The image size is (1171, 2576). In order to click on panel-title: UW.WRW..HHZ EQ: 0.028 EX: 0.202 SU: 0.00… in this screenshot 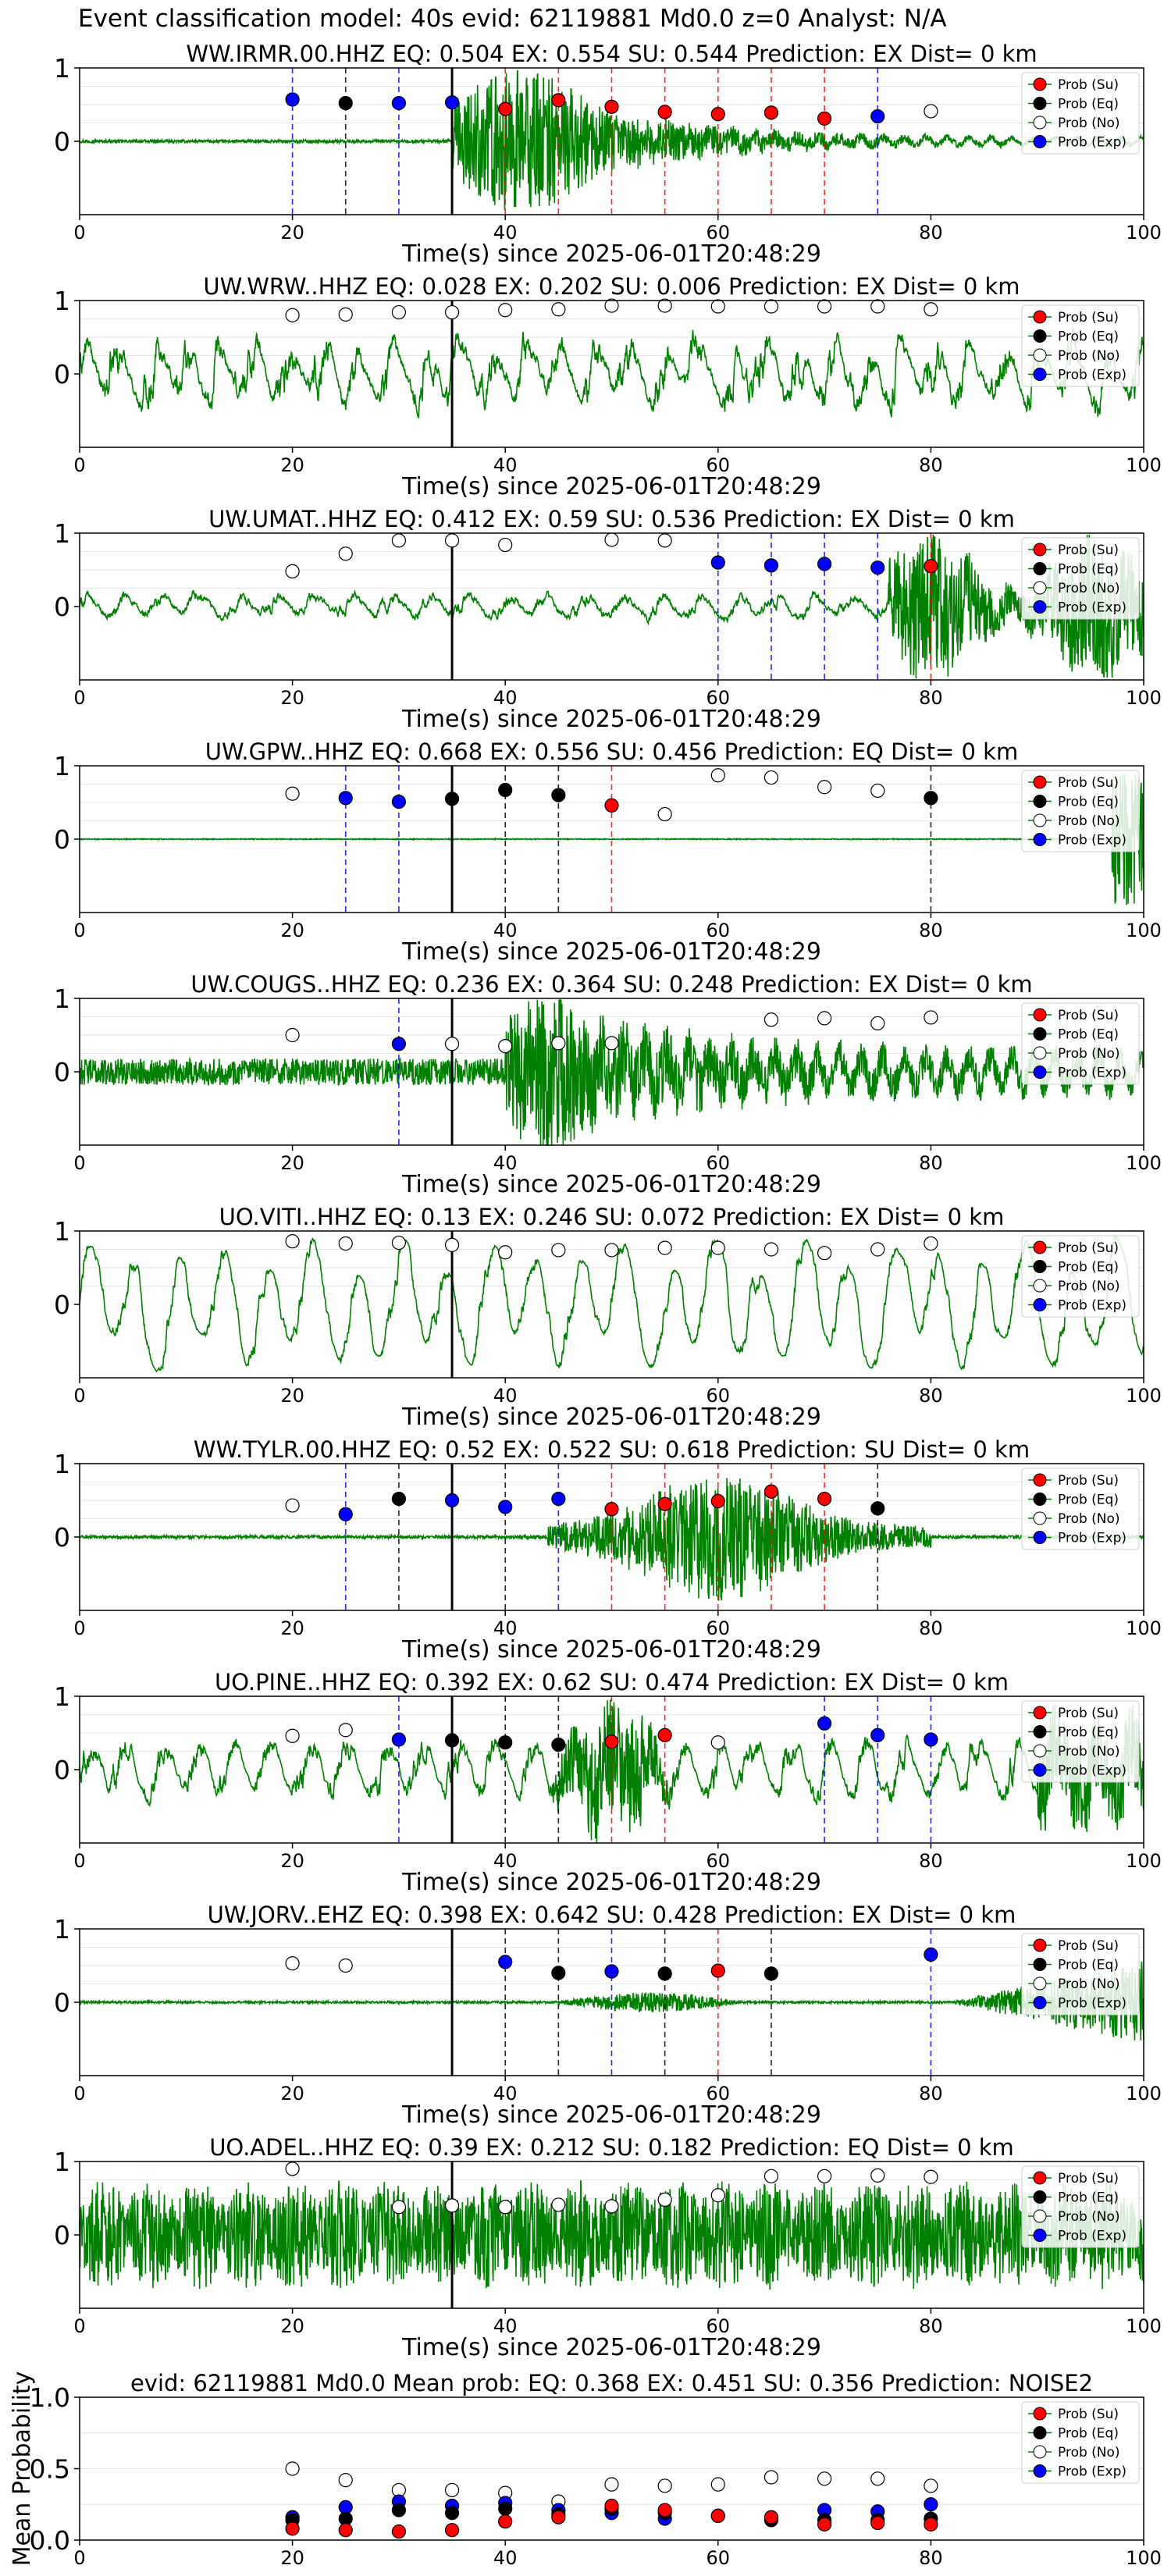, I will do `click(611, 286)`.